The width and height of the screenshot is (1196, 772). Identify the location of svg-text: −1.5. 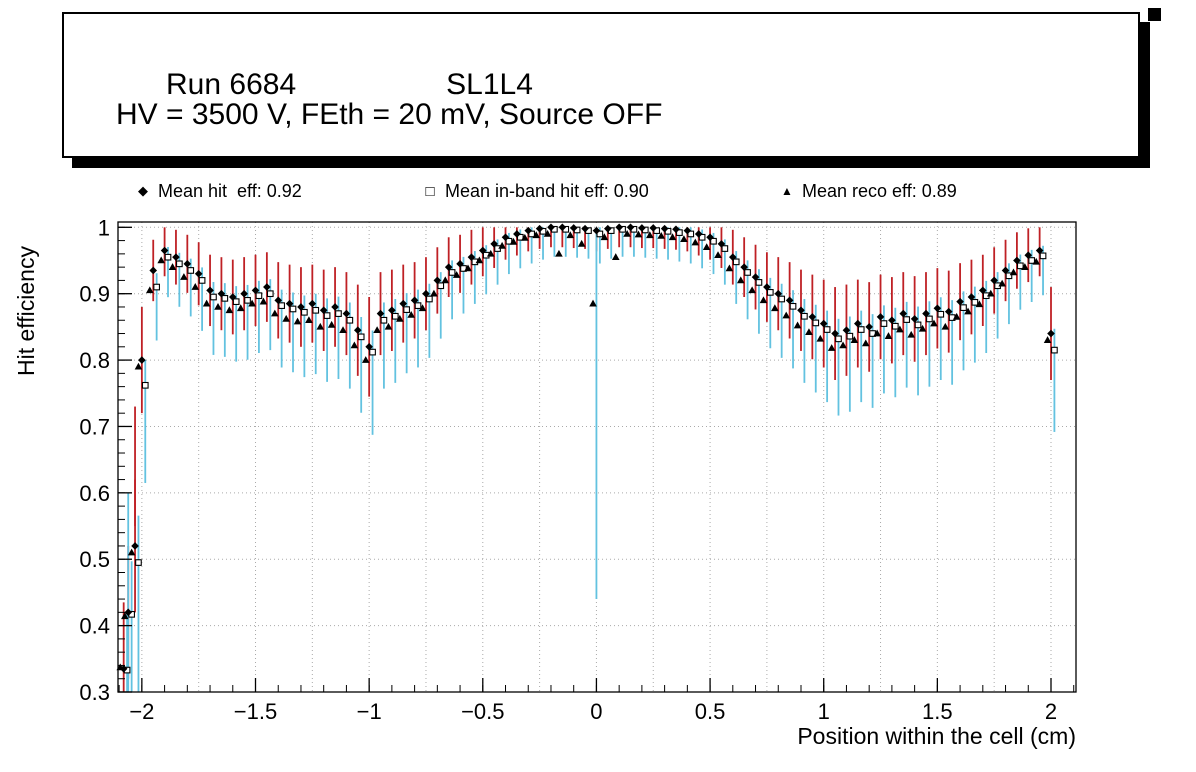
(255, 711).